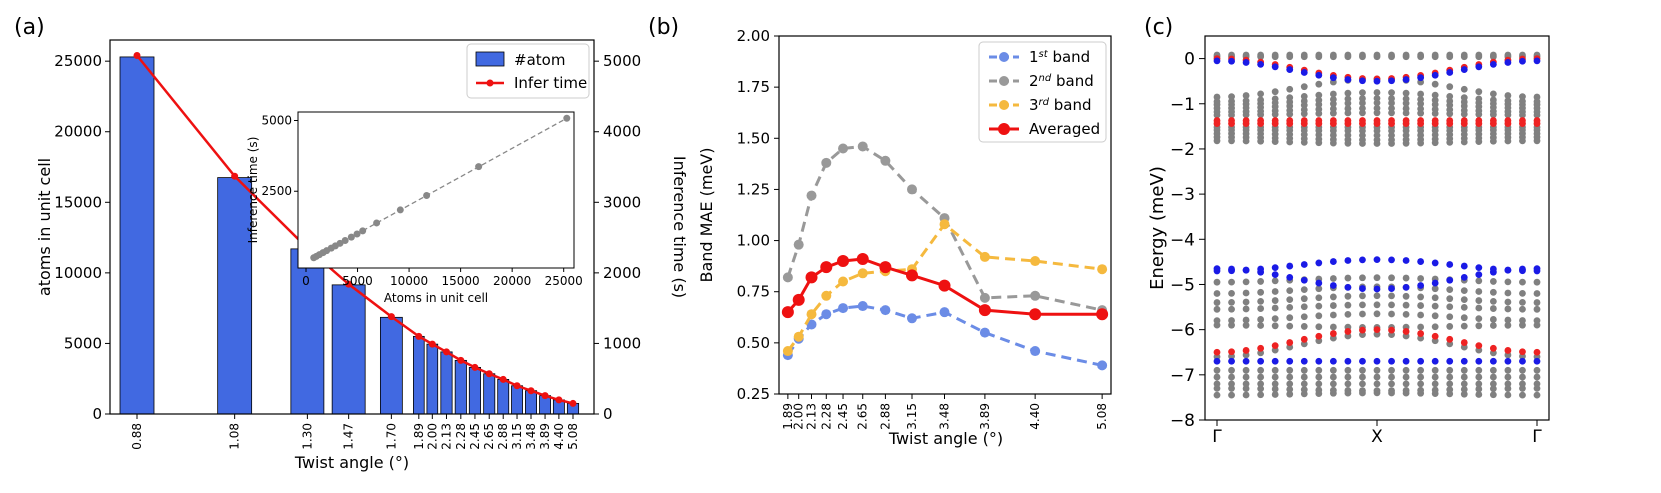 This screenshot has height=493, width=1661. What do you see at coordinates (409, 281) in the screenshot?
I see `inset-x-tick-label: 10000` at bounding box center [409, 281].